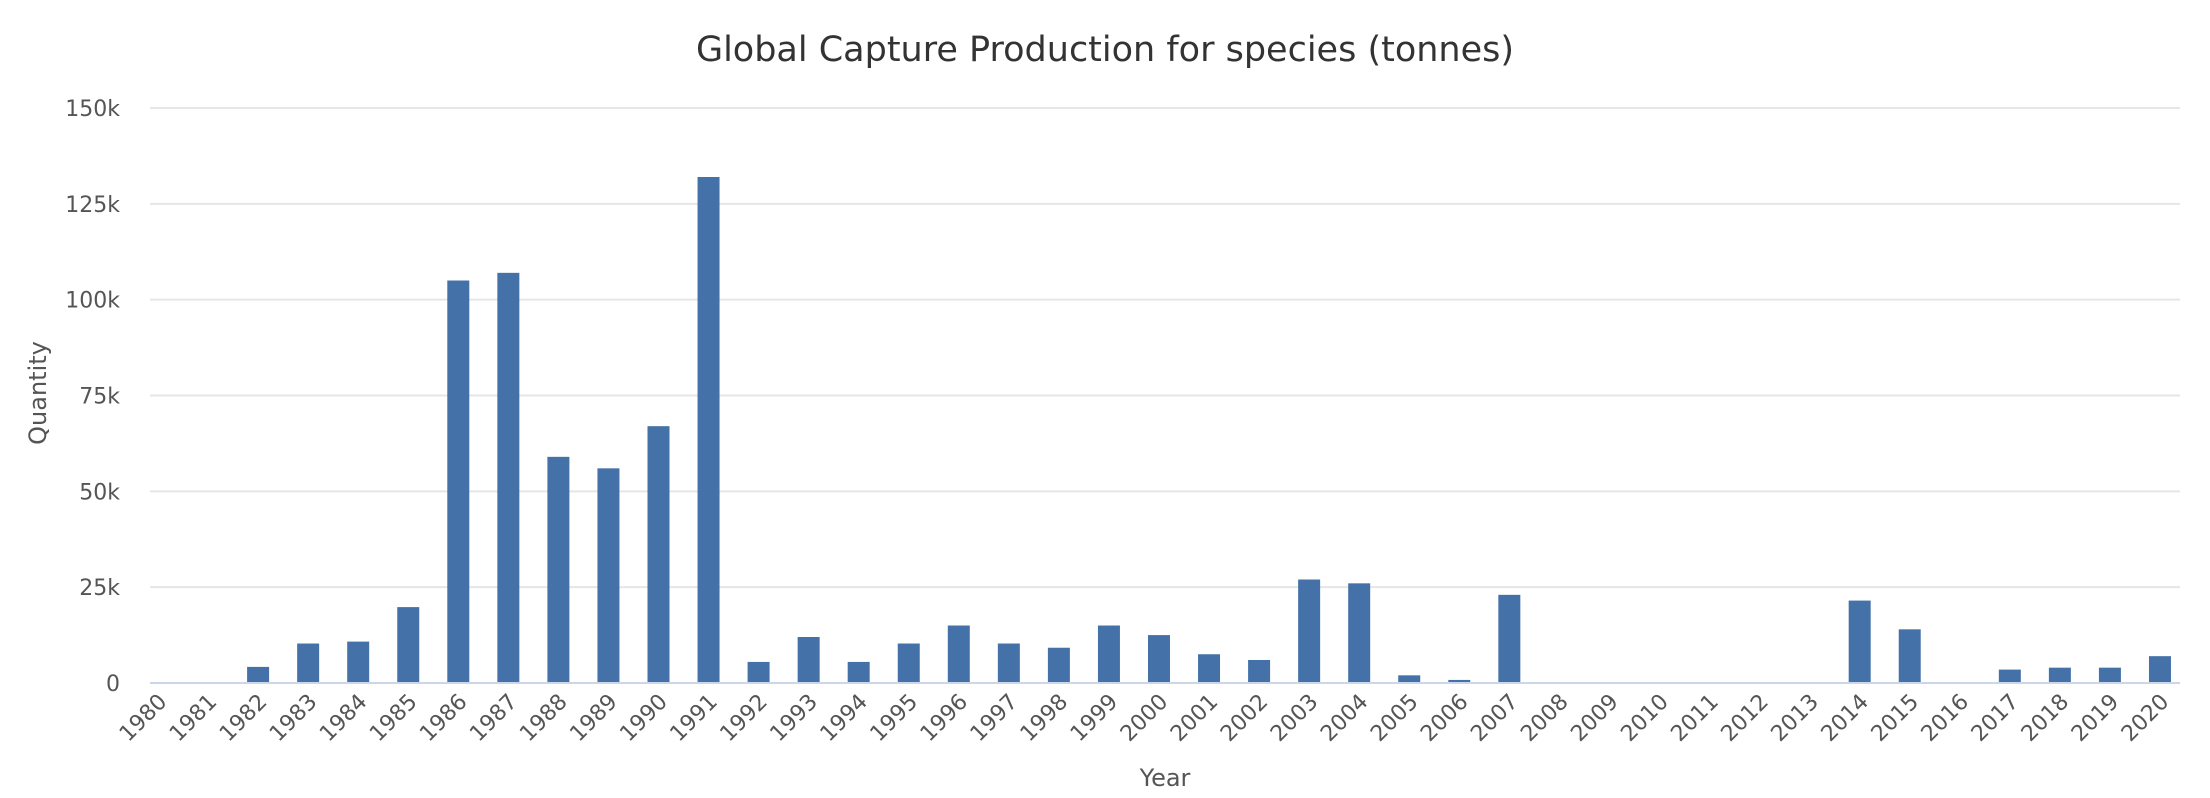  I want to click on x-tick-label: 1999, so click(1094, 718).